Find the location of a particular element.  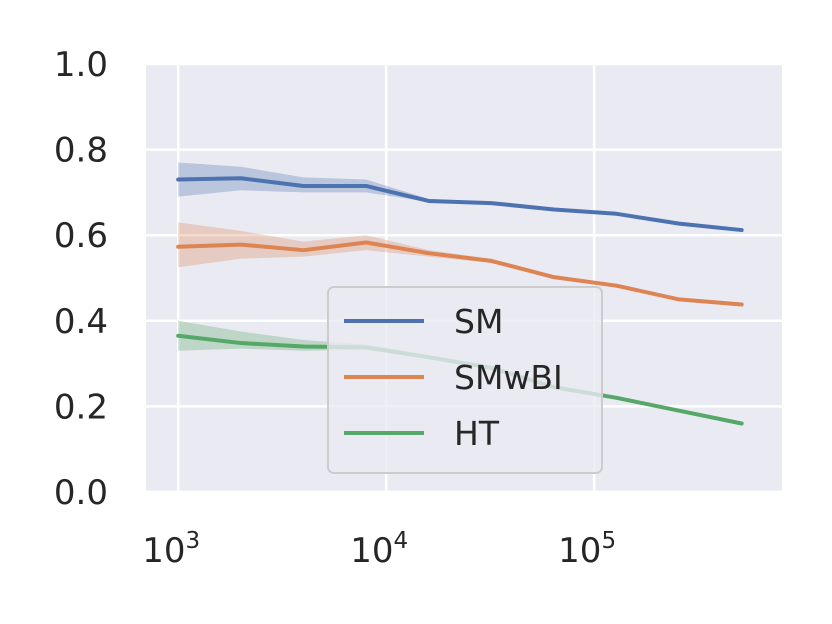

y-tick-label: 0.6 is located at coordinates (81, 236).